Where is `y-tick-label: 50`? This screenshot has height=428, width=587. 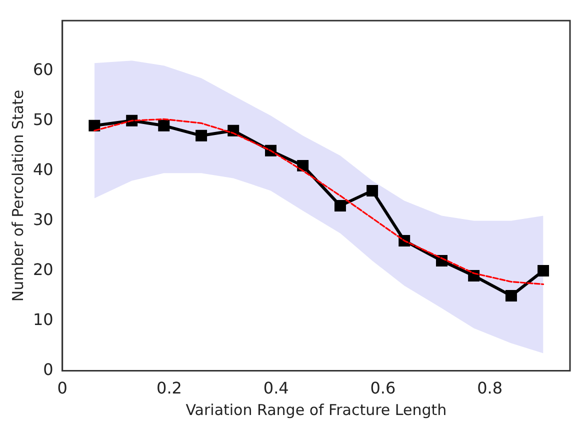 y-tick-label: 50 is located at coordinates (43, 119).